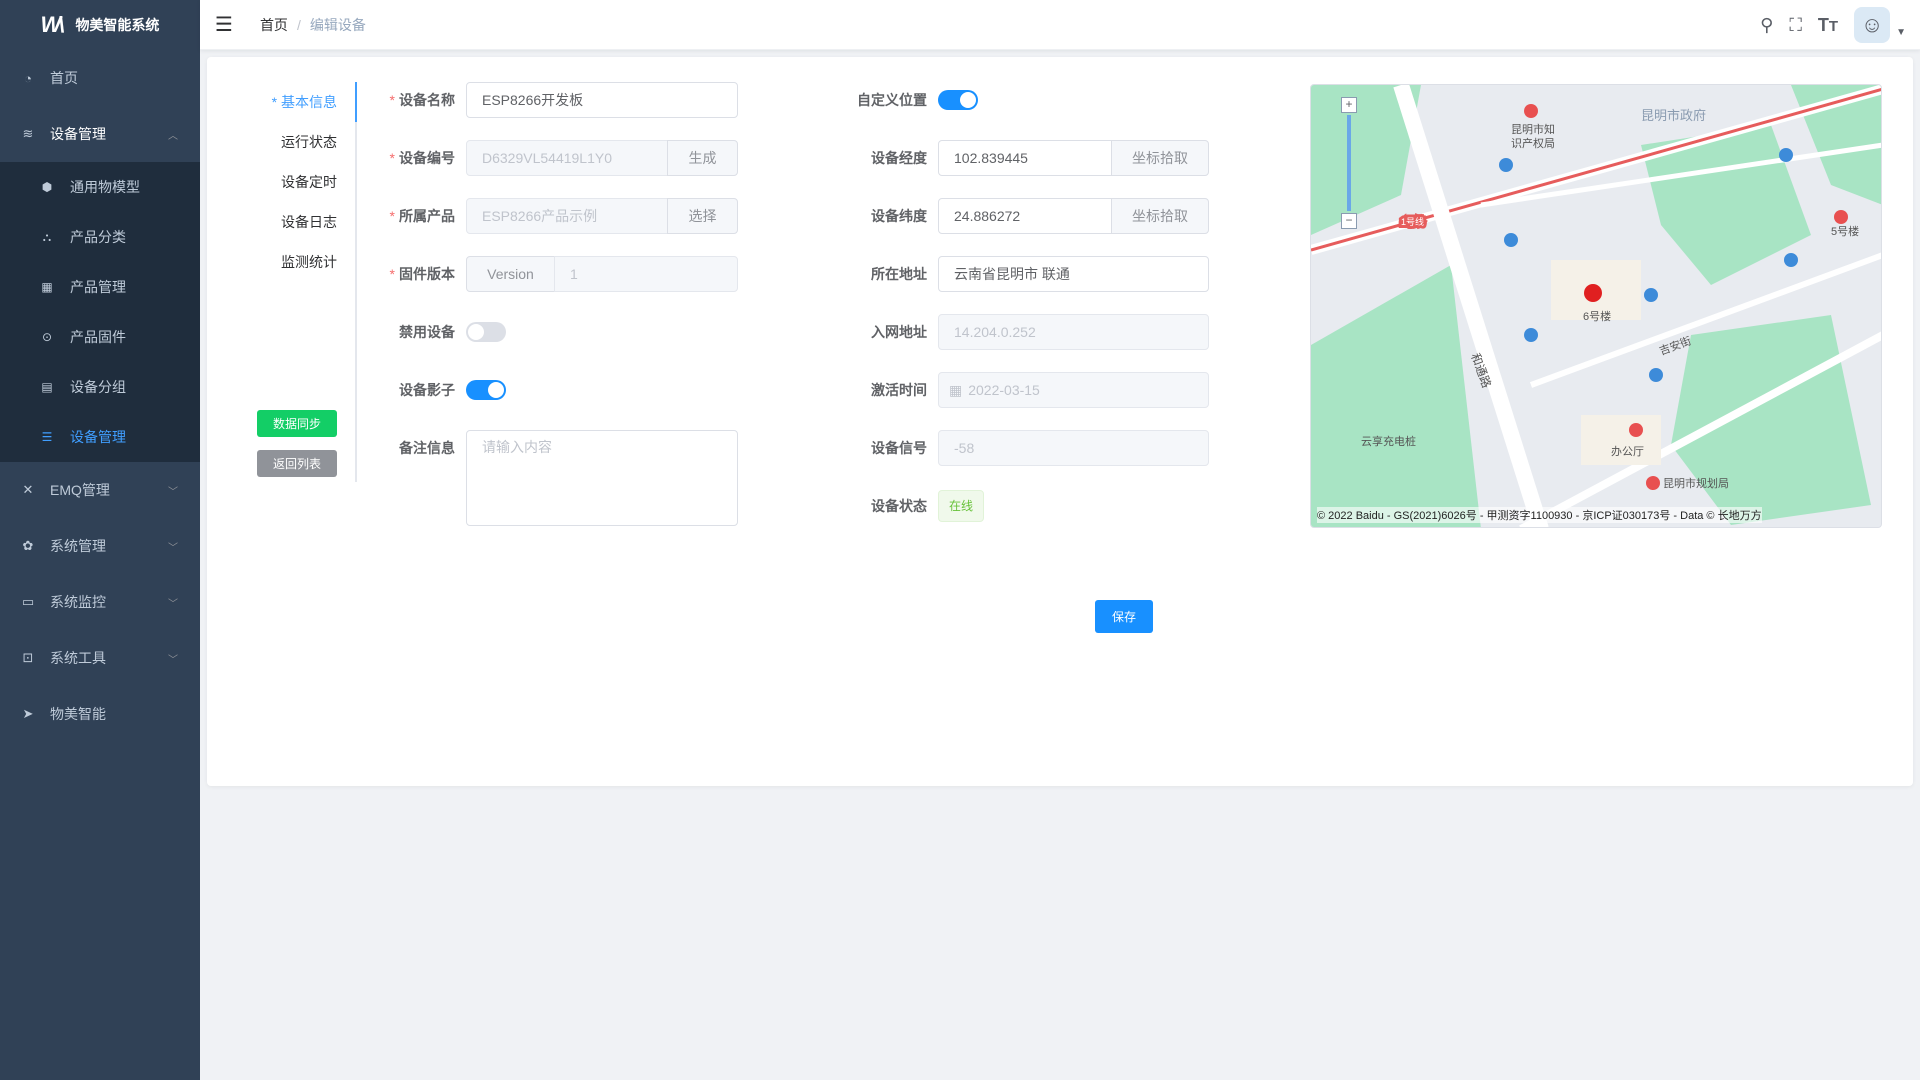  I want to click on sidebar-item-thing-model: ⬢ 通用物模型, so click(100, 187).